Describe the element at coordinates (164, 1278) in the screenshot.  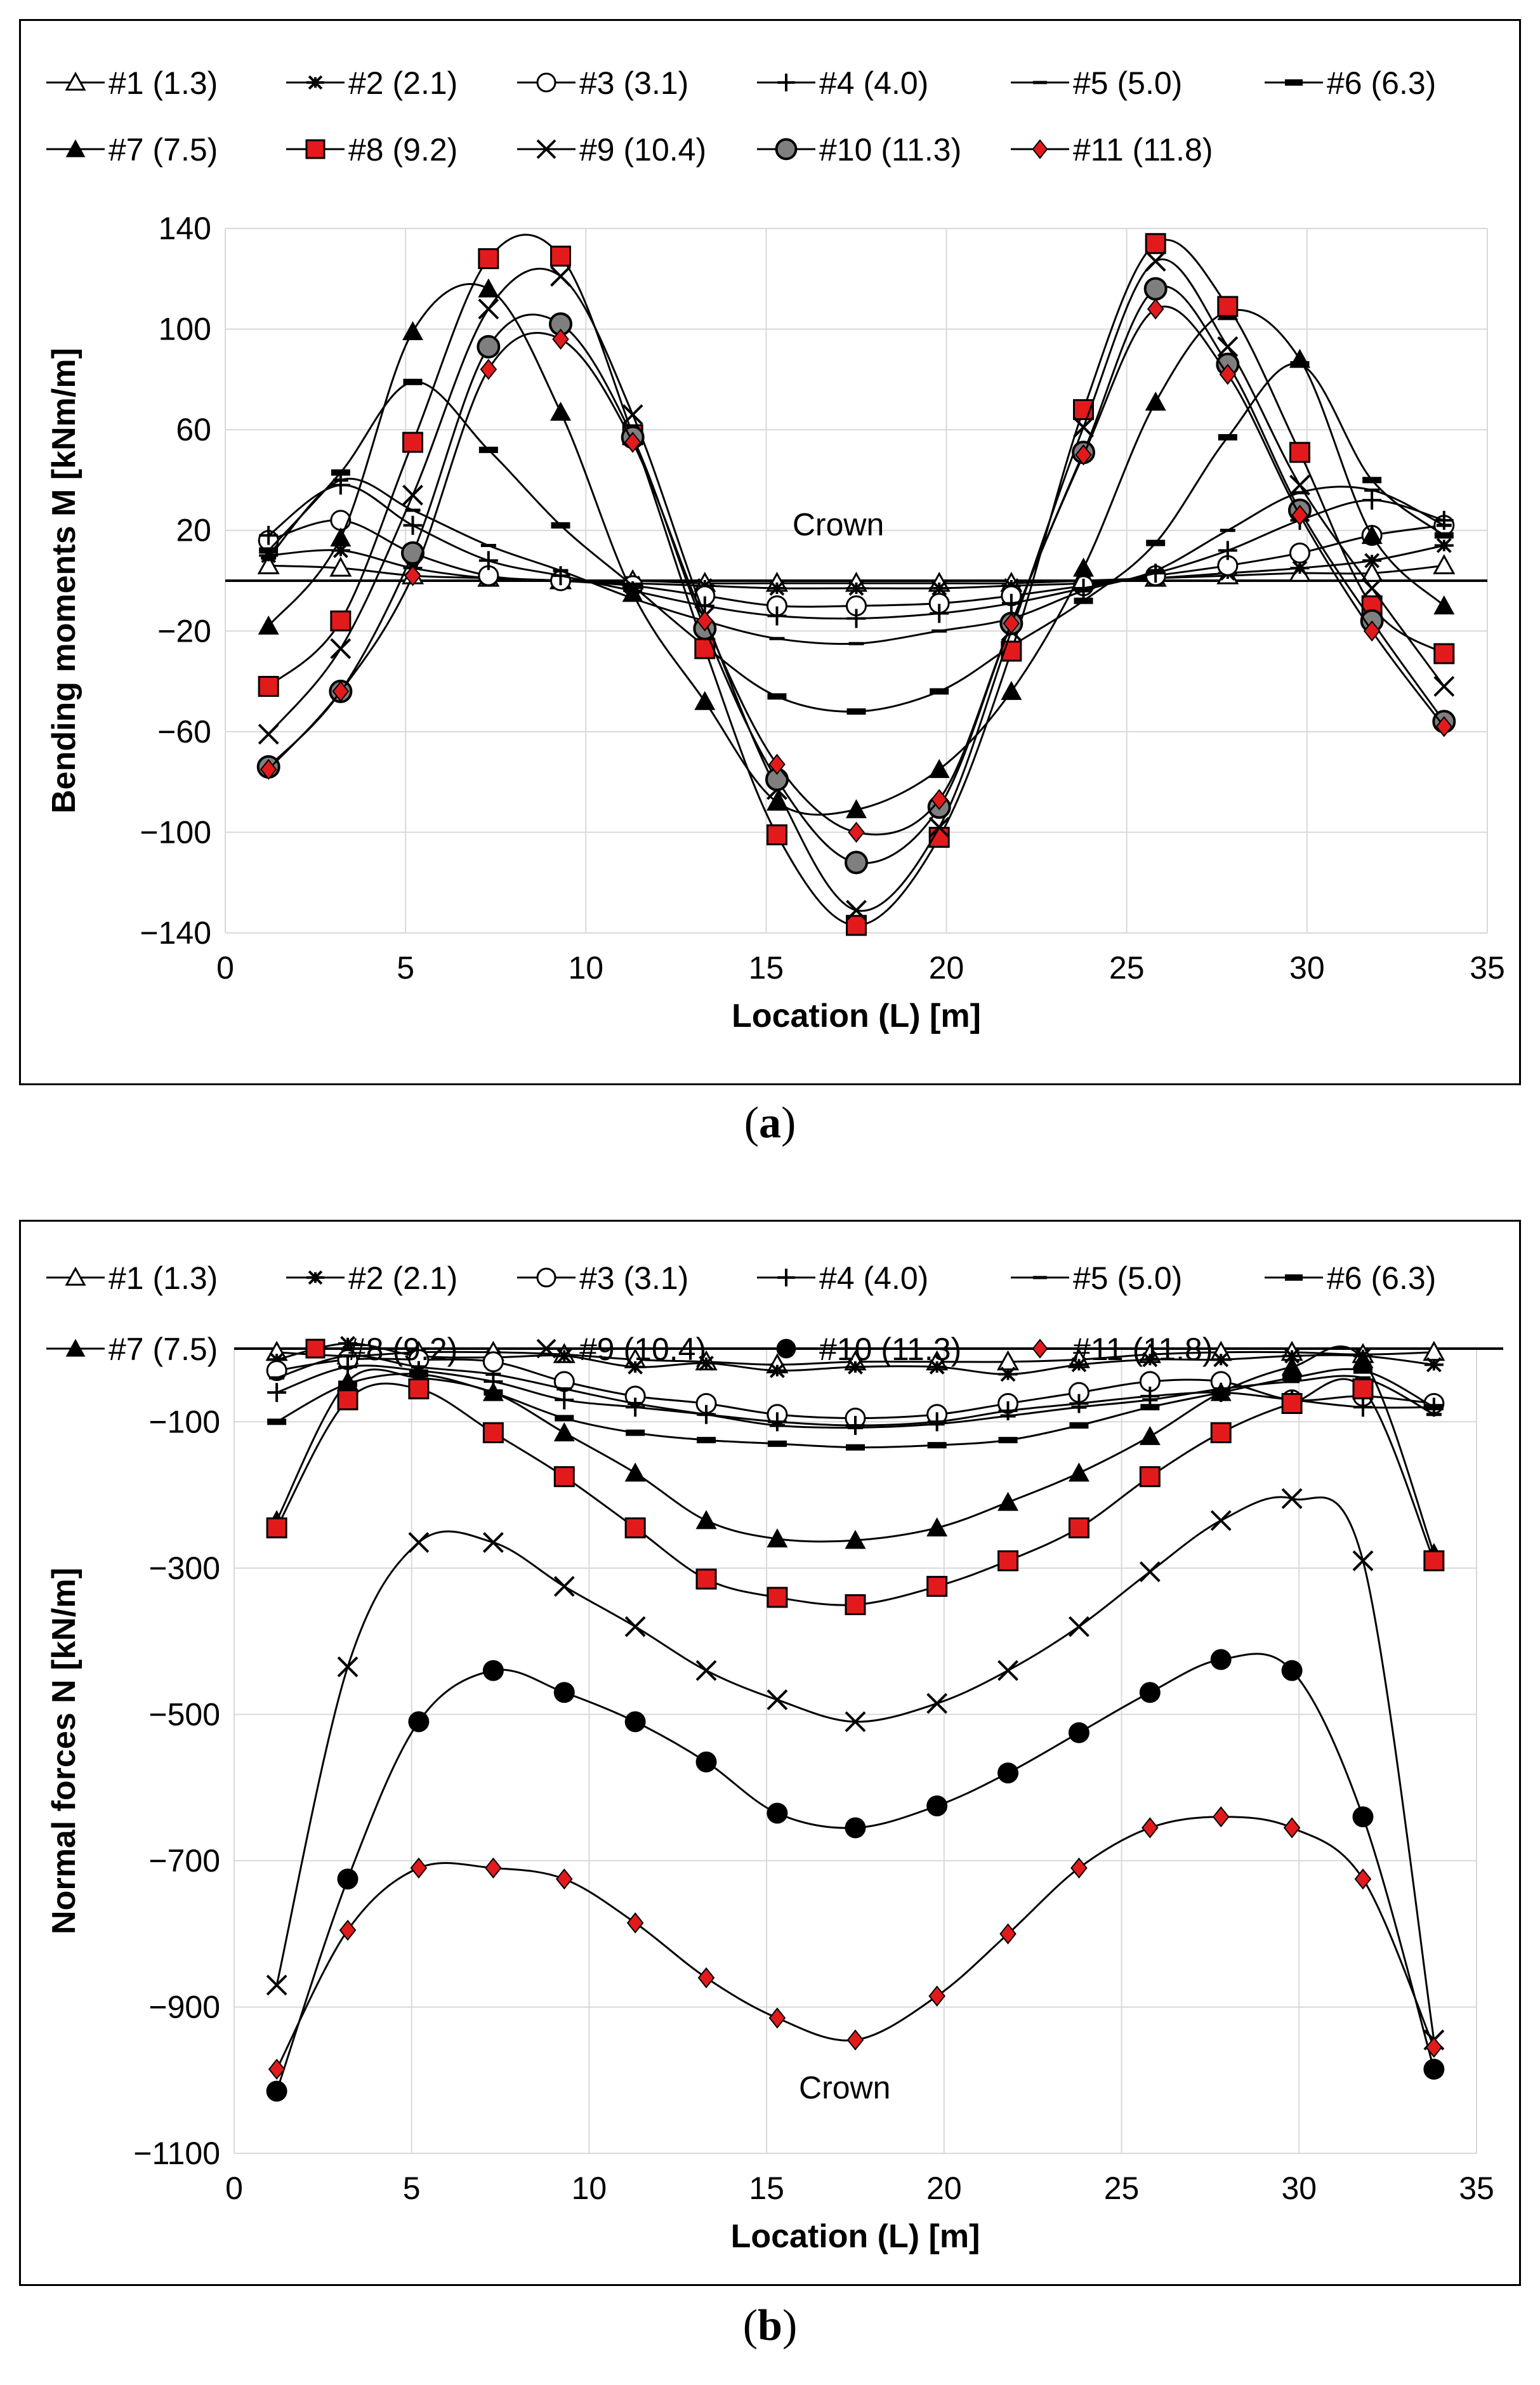
I see `legend-label: #1 (1.3)` at that location.